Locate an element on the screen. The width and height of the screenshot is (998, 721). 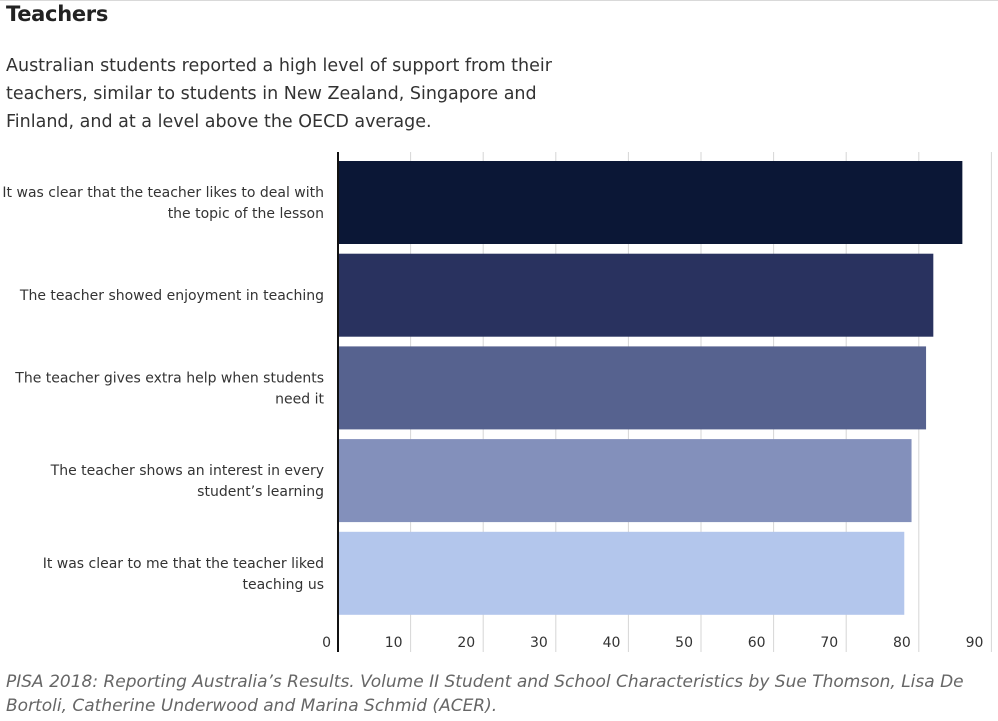
category-label-2: The teacher showed enjoyment in teaching is located at coordinates (171, 296).